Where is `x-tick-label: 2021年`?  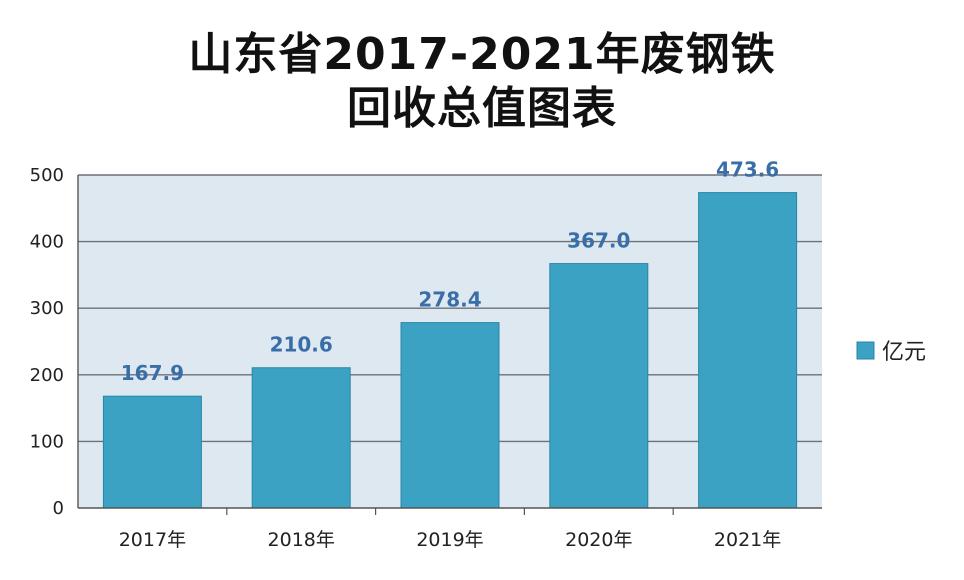 x-tick-label: 2021年 is located at coordinates (747, 540).